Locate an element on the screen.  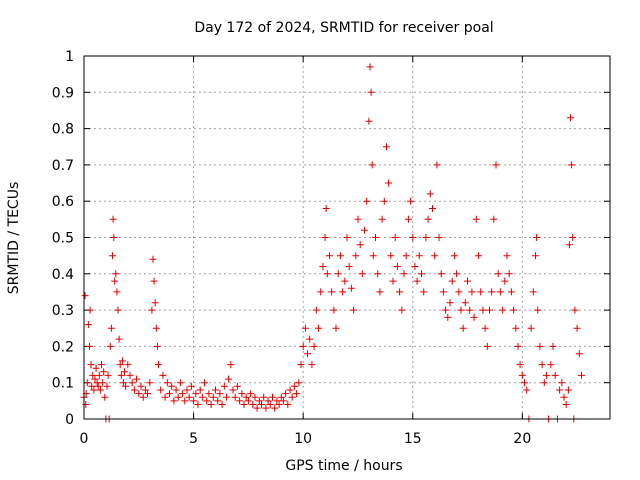
x-tick-label: 5 is located at coordinates (193, 439).